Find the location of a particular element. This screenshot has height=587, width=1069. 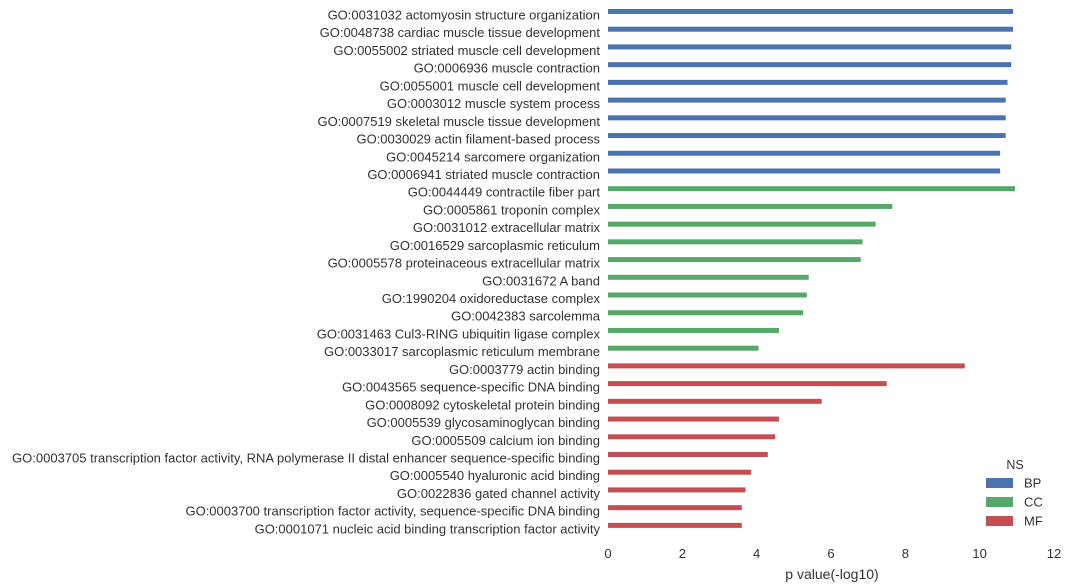

x-tick-label: 12 is located at coordinates (1054, 553).